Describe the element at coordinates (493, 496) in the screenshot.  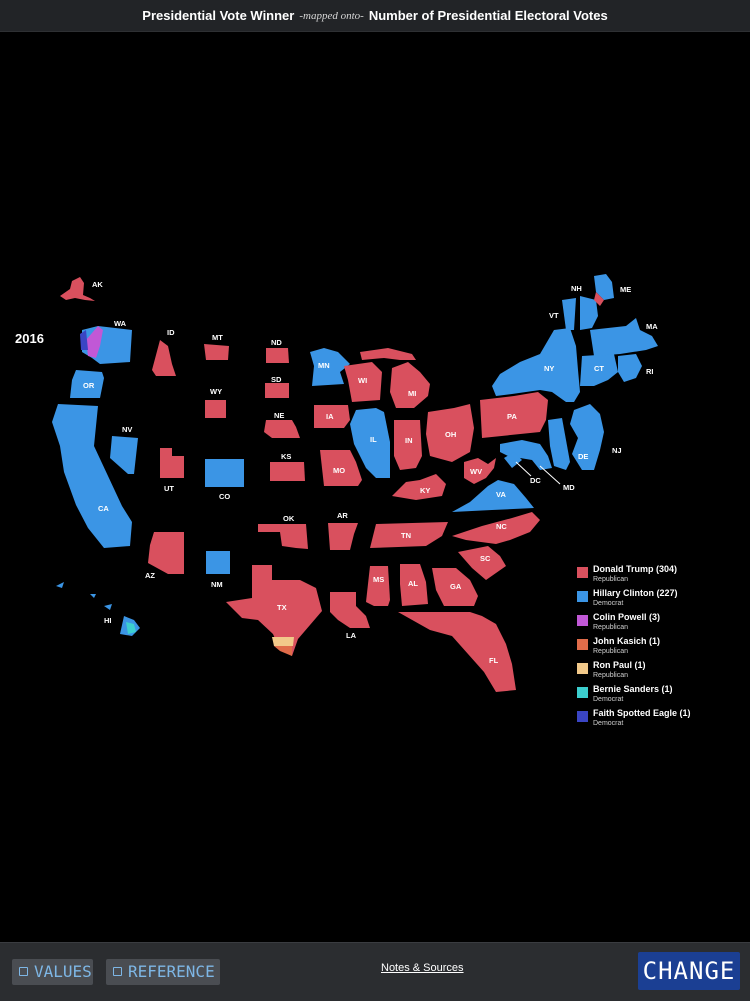
I see `state-VA` at that location.